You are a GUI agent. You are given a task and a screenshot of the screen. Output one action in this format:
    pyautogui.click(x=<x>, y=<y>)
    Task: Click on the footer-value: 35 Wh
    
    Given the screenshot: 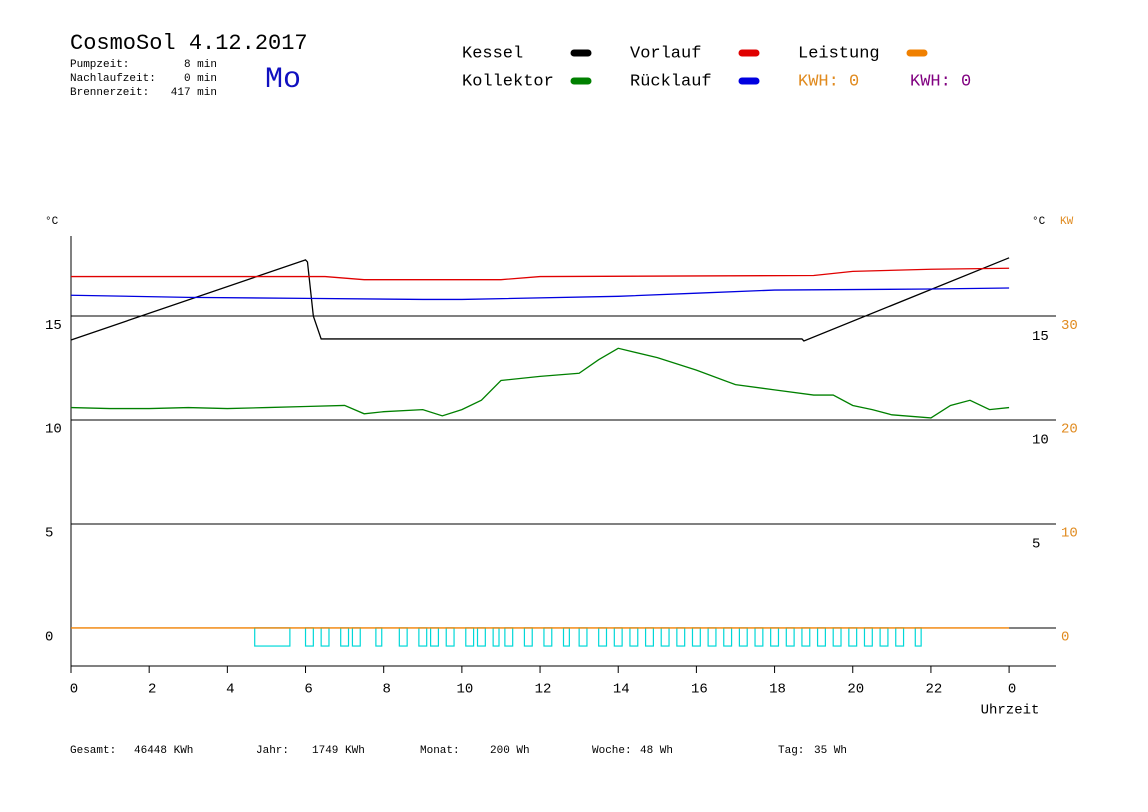 What is the action you would take?
    pyautogui.click(x=830, y=751)
    